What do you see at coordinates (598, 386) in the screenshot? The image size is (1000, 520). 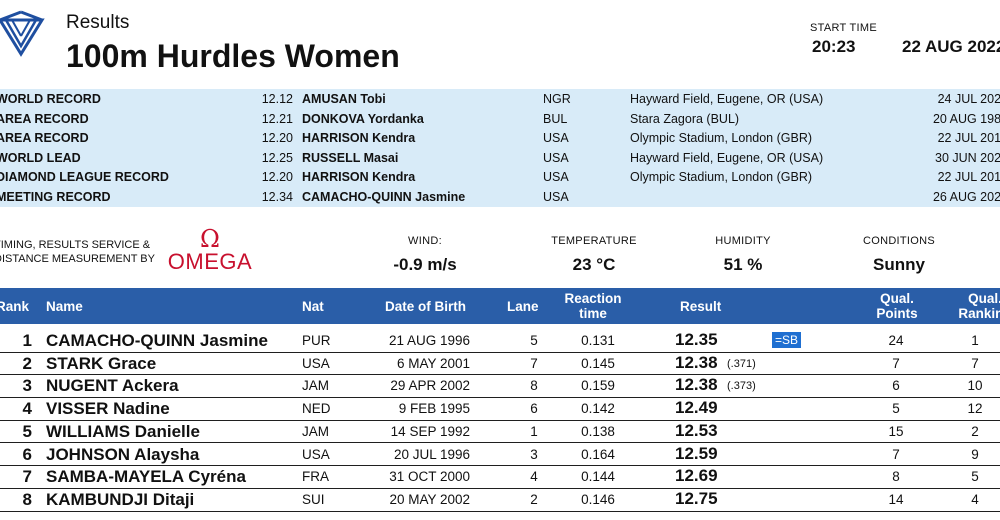 I see `reaction-time-cell: 0.159` at bounding box center [598, 386].